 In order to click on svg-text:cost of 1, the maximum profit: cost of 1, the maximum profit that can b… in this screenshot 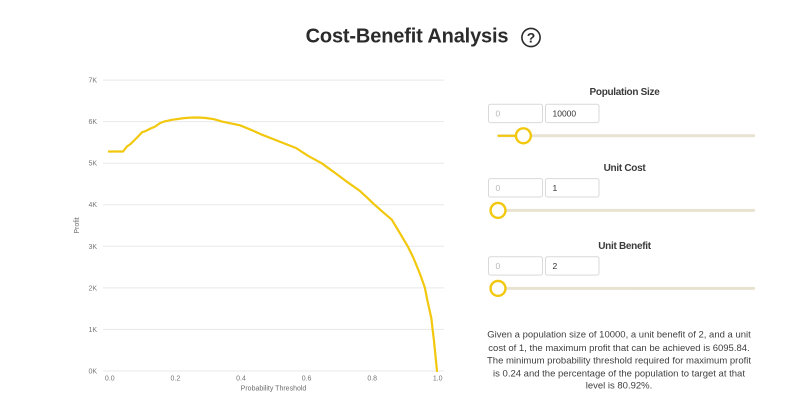, I will do `click(618, 348)`.